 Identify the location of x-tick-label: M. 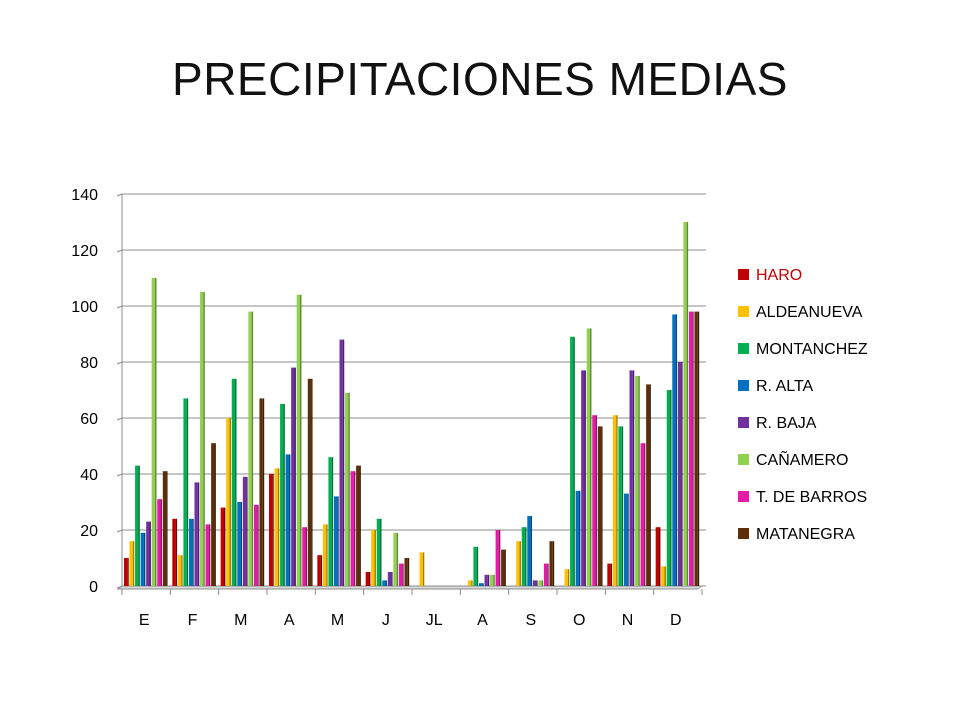
(337, 620).